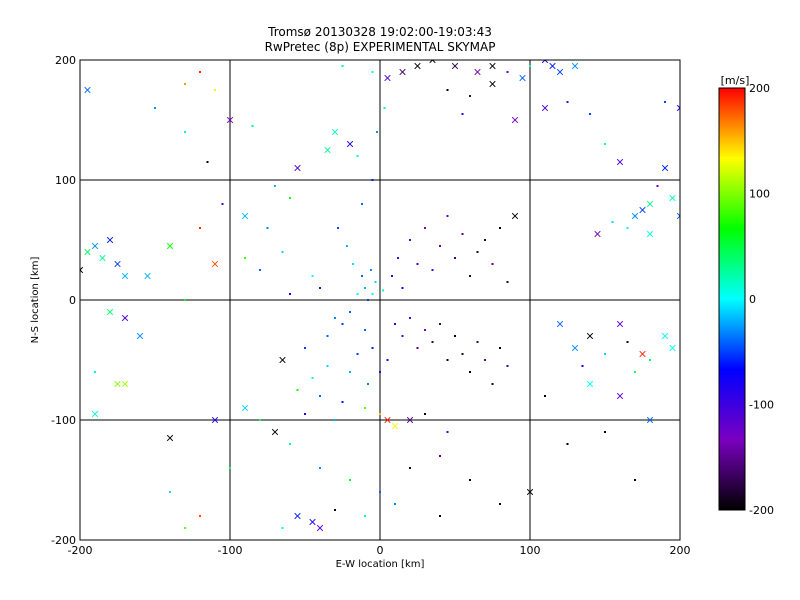  Describe the element at coordinates (680, 550) in the screenshot. I see `x-tick-label: 200` at that location.